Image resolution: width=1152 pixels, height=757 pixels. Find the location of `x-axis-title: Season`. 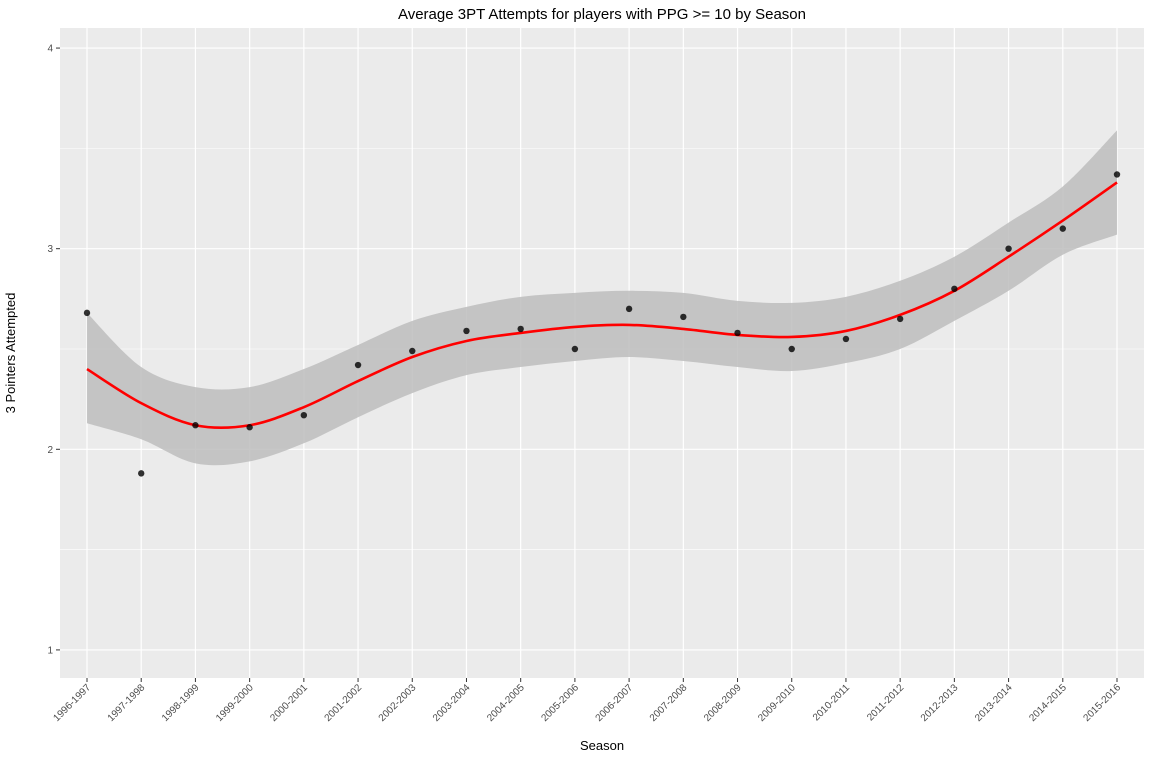

x-axis-title: Season is located at coordinates (602, 745).